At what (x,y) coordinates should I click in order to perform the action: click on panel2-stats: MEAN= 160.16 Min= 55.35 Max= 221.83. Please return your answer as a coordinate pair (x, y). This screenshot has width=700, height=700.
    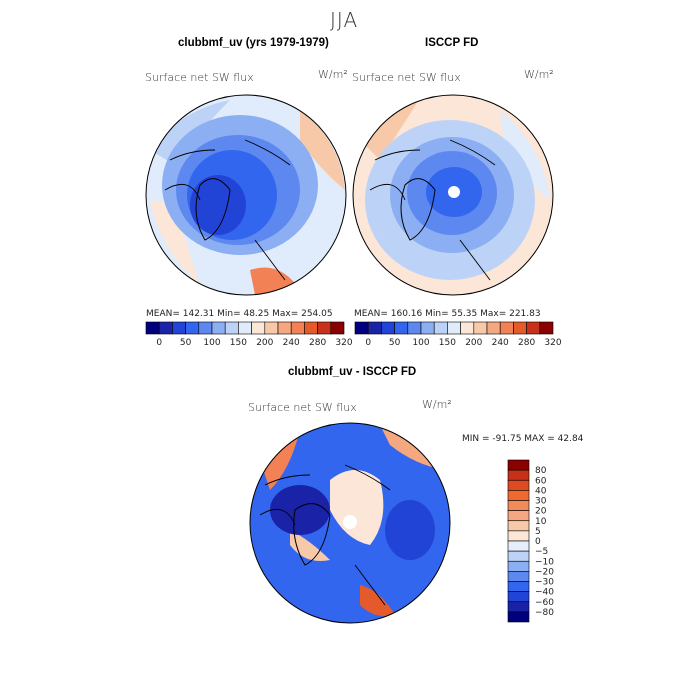
    Looking at the image, I should click on (447, 314).